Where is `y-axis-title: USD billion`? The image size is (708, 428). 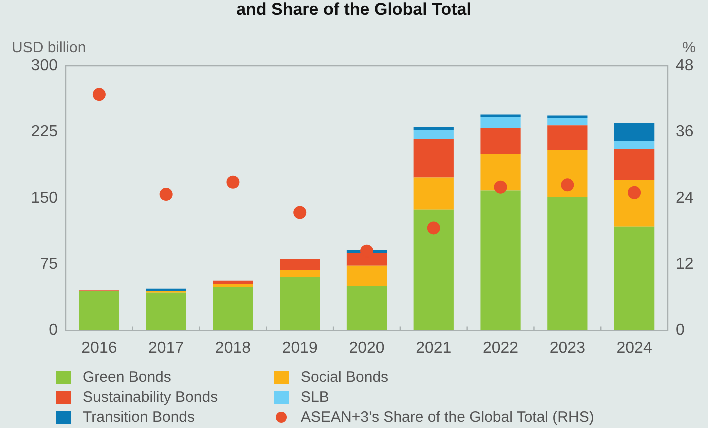
y-axis-title: USD billion is located at coordinates (49, 48).